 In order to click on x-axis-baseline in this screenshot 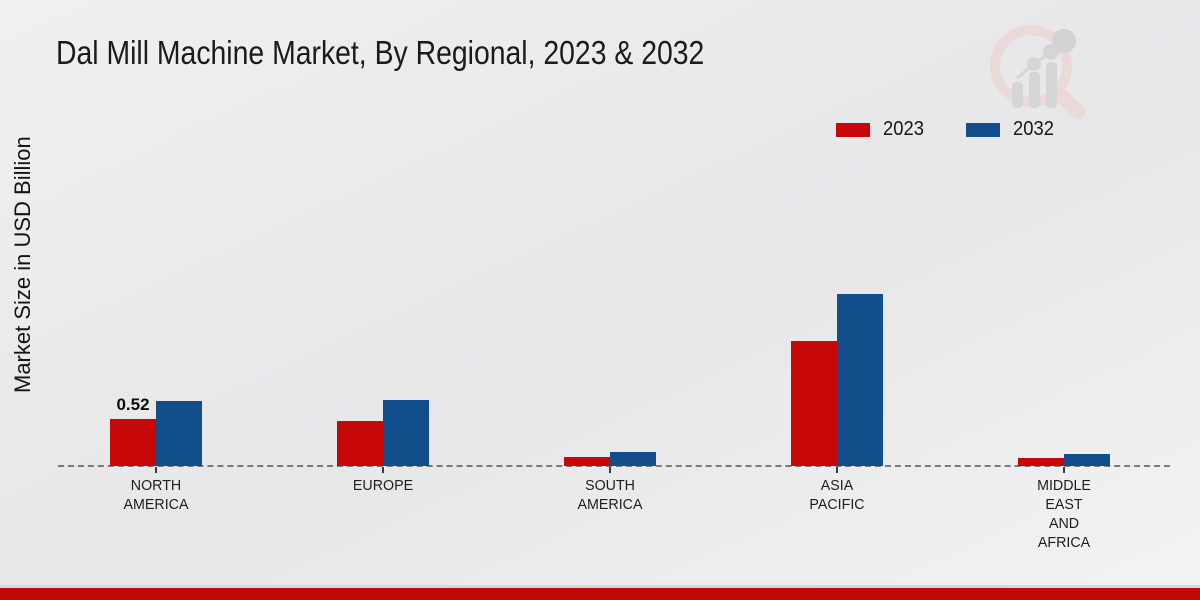, I will do `click(614, 466)`.